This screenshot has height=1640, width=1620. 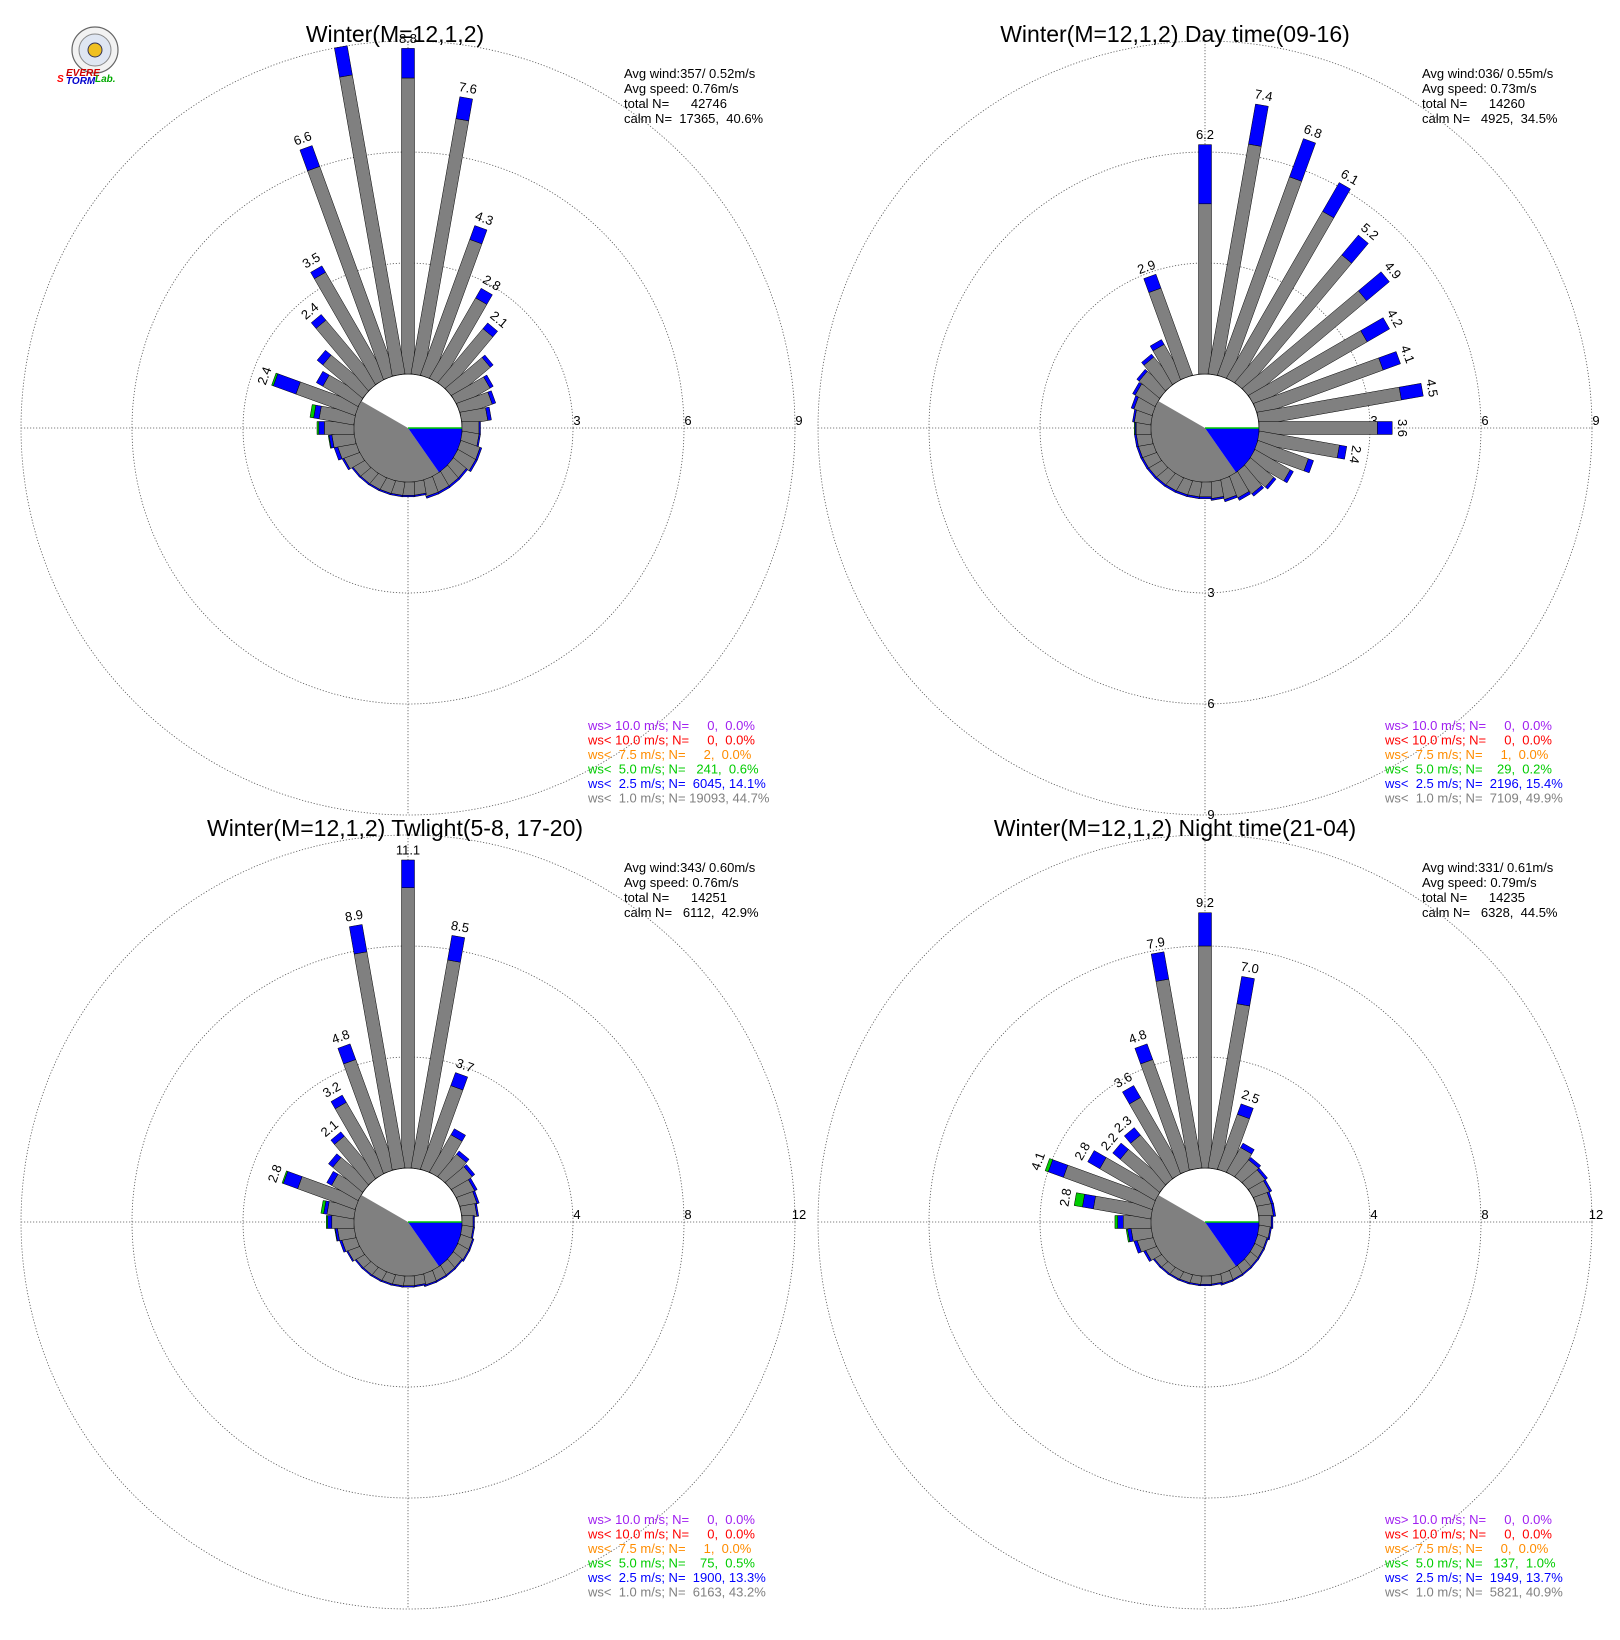 I want to click on panel-title: Winter(M=12,1,2) Twlight(5-8, 17-20), so click(x=395, y=828).